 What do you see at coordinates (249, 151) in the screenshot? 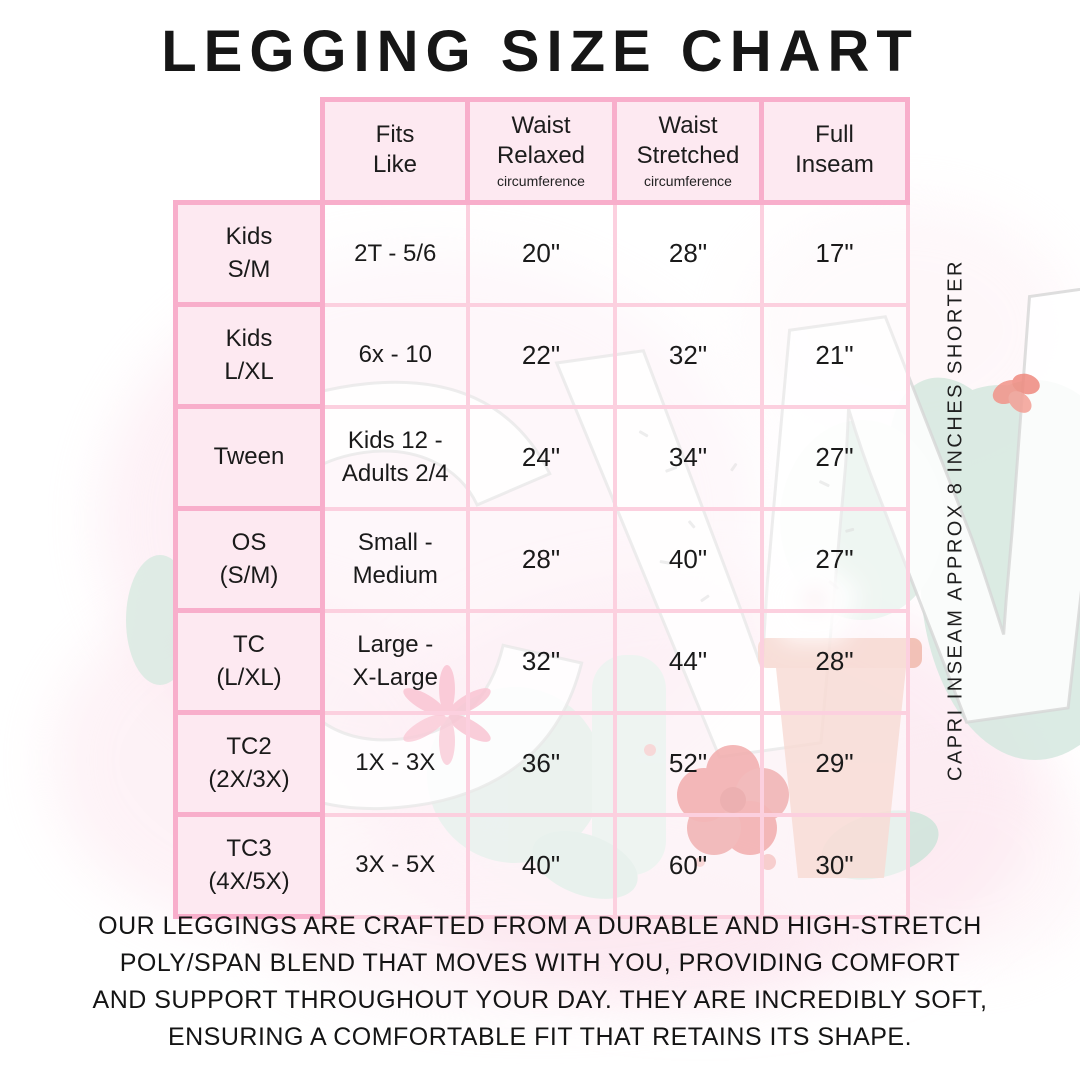
I see `corner-spacer` at bounding box center [249, 151].